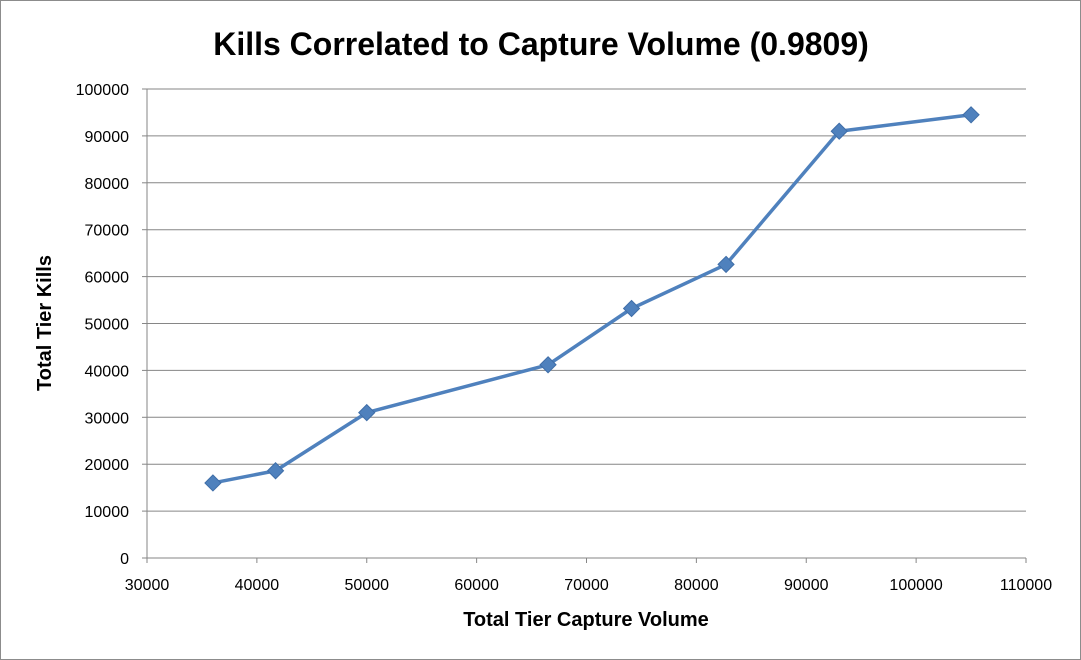 The width and height of the screenshot is (1081, 660). I want to click on x-tick-label: 70000, so click(586, 585).